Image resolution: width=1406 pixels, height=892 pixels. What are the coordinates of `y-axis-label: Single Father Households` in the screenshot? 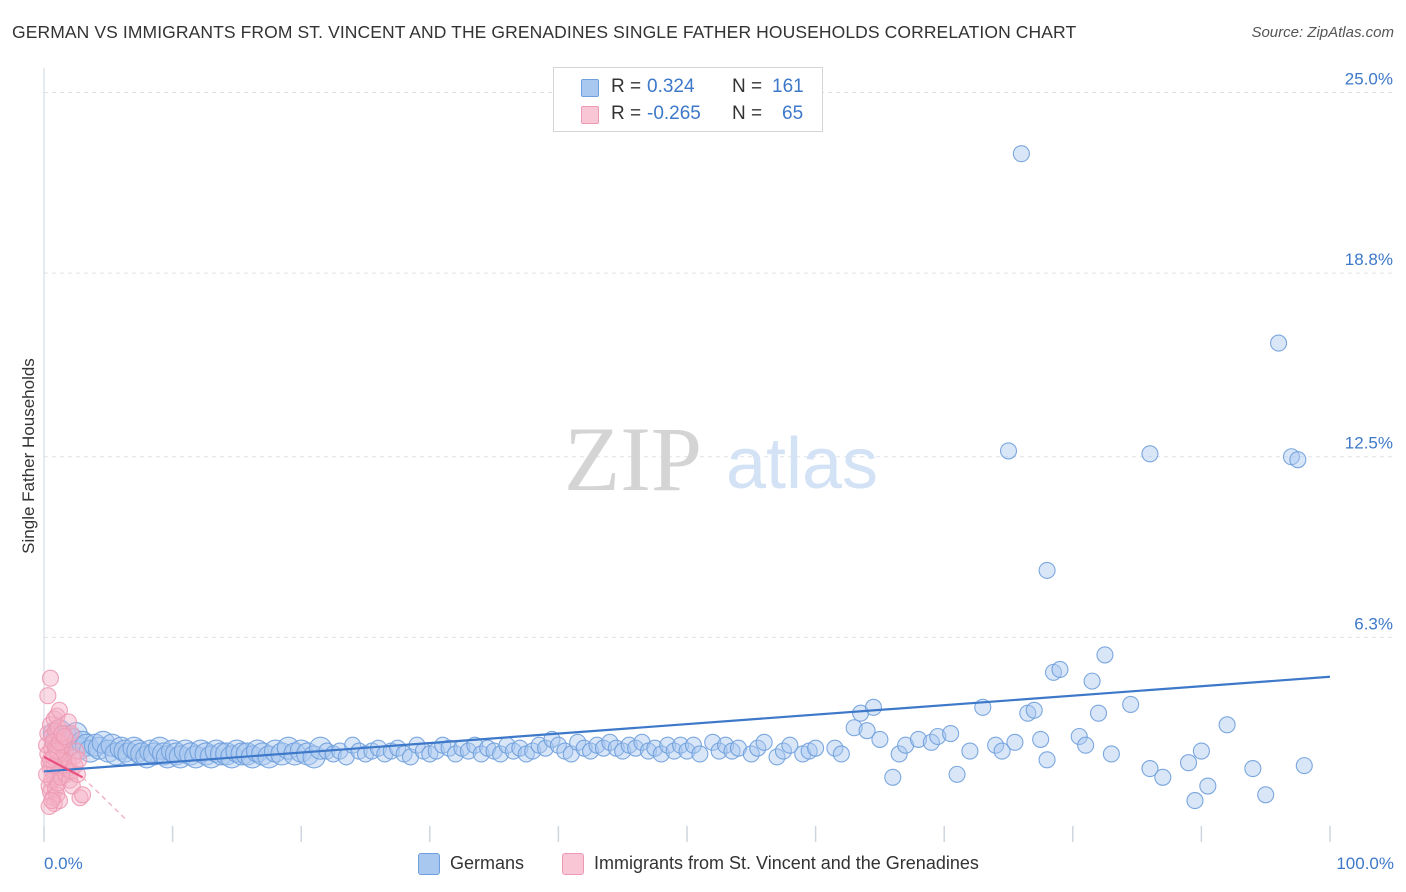 It's located at (28, 456).